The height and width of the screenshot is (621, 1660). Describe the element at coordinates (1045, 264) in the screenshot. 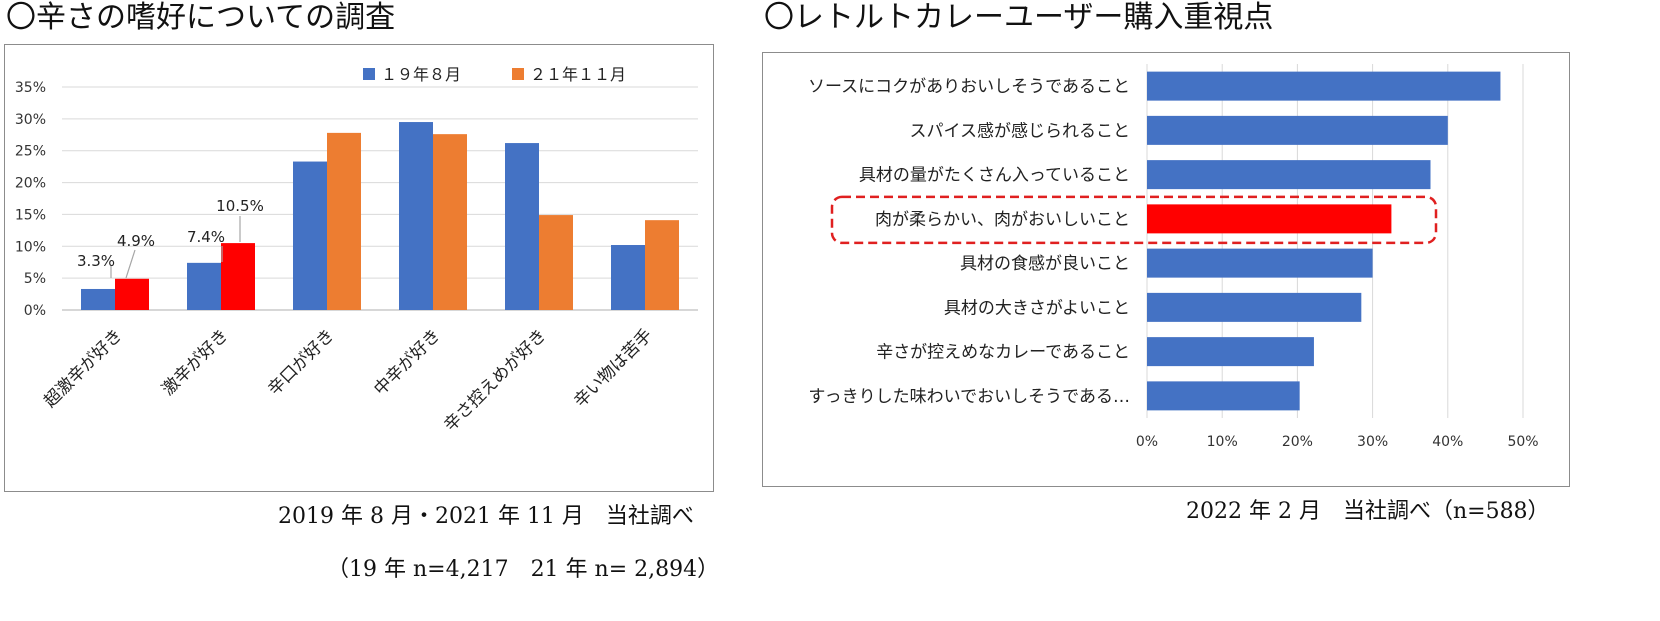

I see `y-category-label: 具材の食感が良いこと` at that location.